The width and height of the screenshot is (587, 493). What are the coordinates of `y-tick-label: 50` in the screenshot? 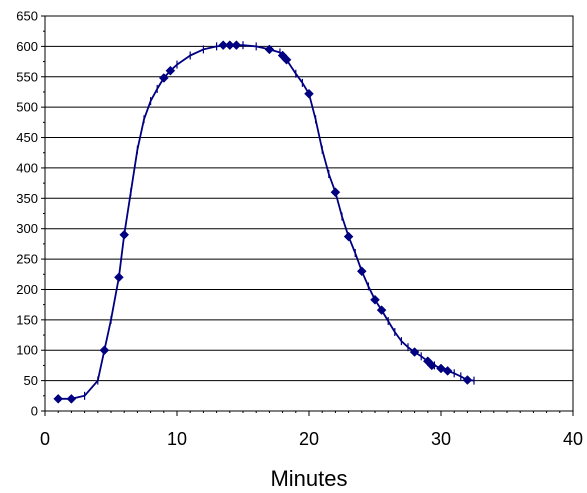 It's located at (31, 380).